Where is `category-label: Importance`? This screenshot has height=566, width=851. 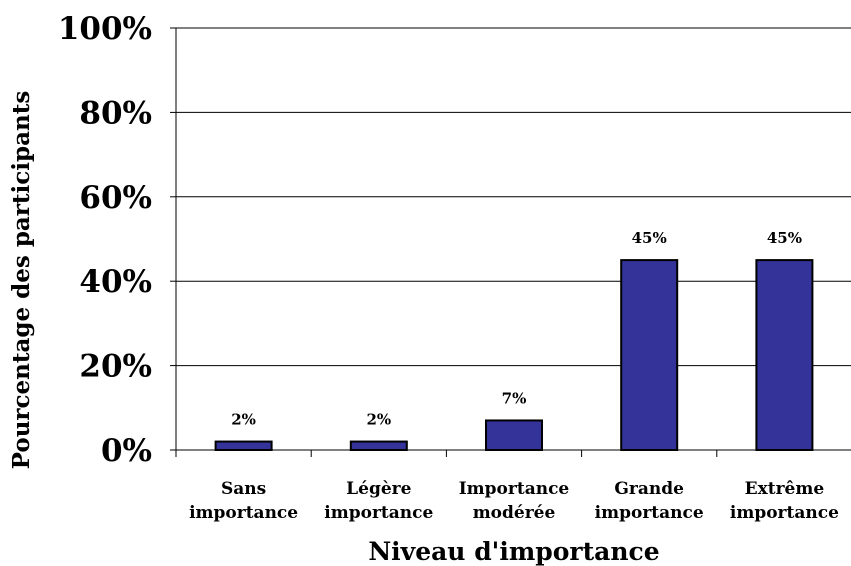 category-label: Importance is located at coordinates (514, 489).